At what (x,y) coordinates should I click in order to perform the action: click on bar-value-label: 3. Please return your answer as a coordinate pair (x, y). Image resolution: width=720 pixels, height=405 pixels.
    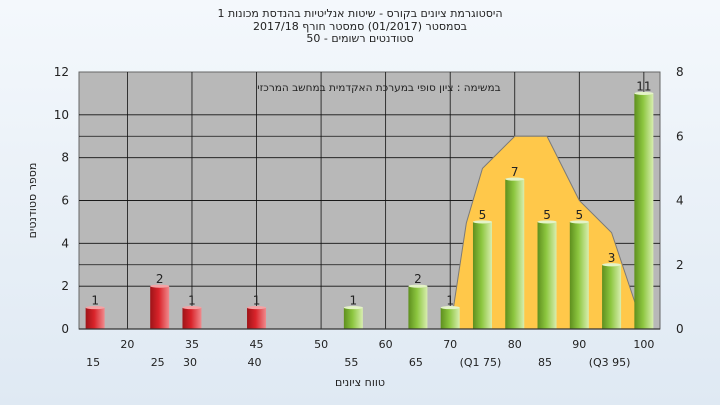
    Looking at the image, I should click on (612, 258).